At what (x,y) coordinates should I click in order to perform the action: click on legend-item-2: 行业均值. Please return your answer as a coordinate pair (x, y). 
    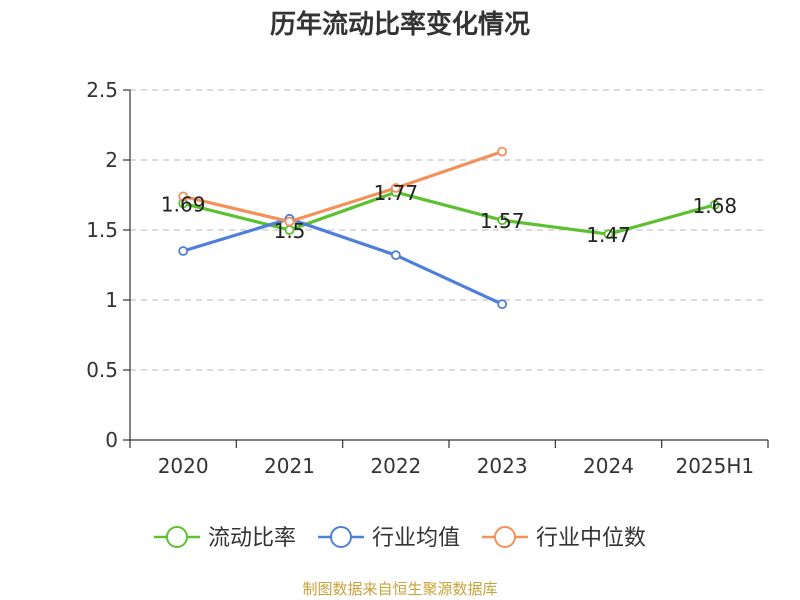
    Looking at the image, I should click on (389, 538).